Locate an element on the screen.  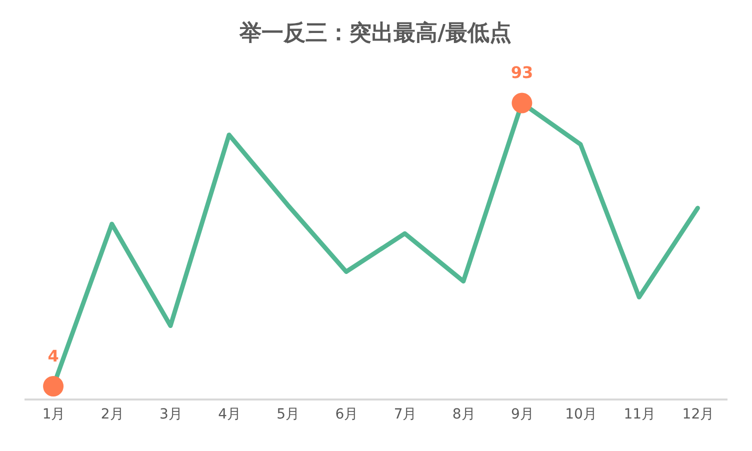
x-tick-label: 9月 is located at coordinates (522, 414).